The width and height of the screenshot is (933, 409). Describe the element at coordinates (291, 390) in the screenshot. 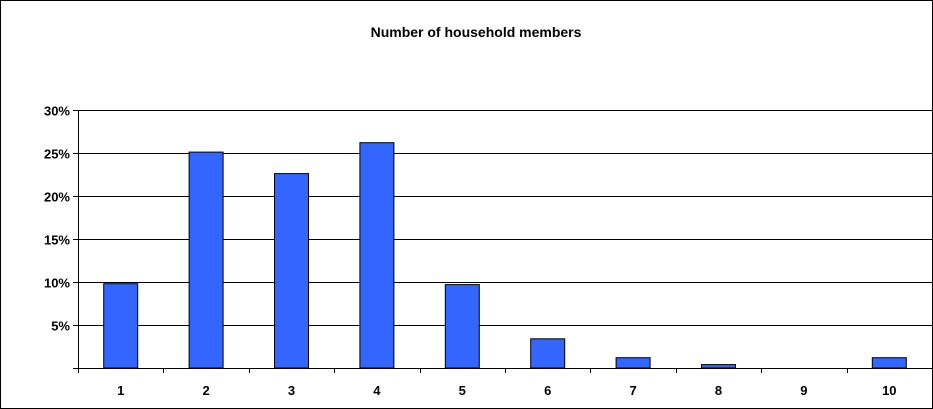

I see `x-tick-label: 3` at that location.